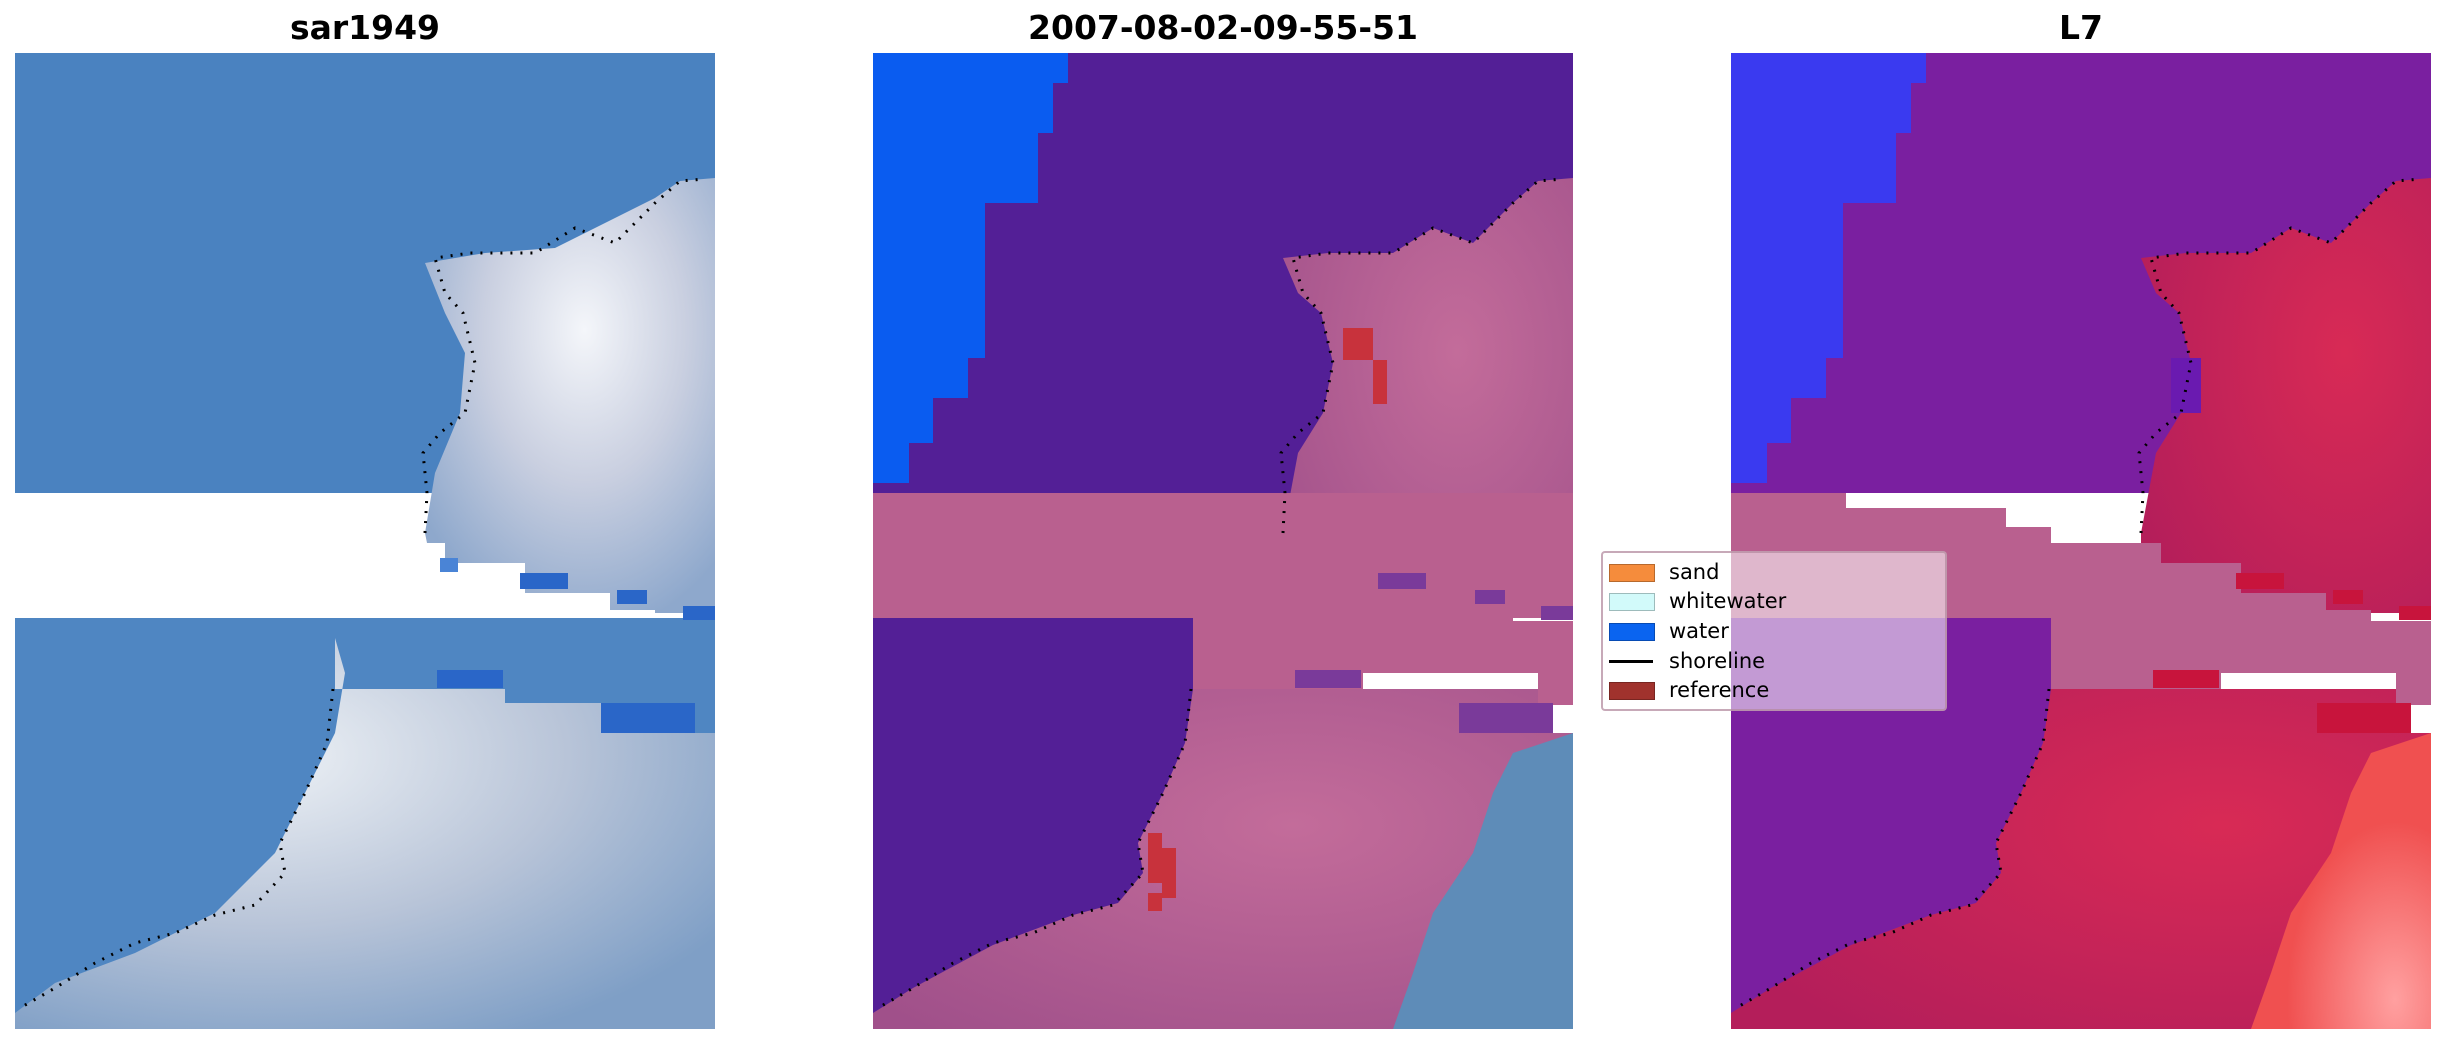 The height and width of the screenshot is (1043, 2460). Describe the element at coordinates (365, 833) in the screenshot. I see `surf-zone-bottom` at that location.